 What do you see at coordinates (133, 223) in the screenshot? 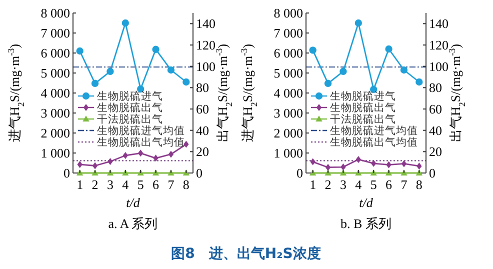
I see `text: a. A 系列` at bounding box center [133, 223].